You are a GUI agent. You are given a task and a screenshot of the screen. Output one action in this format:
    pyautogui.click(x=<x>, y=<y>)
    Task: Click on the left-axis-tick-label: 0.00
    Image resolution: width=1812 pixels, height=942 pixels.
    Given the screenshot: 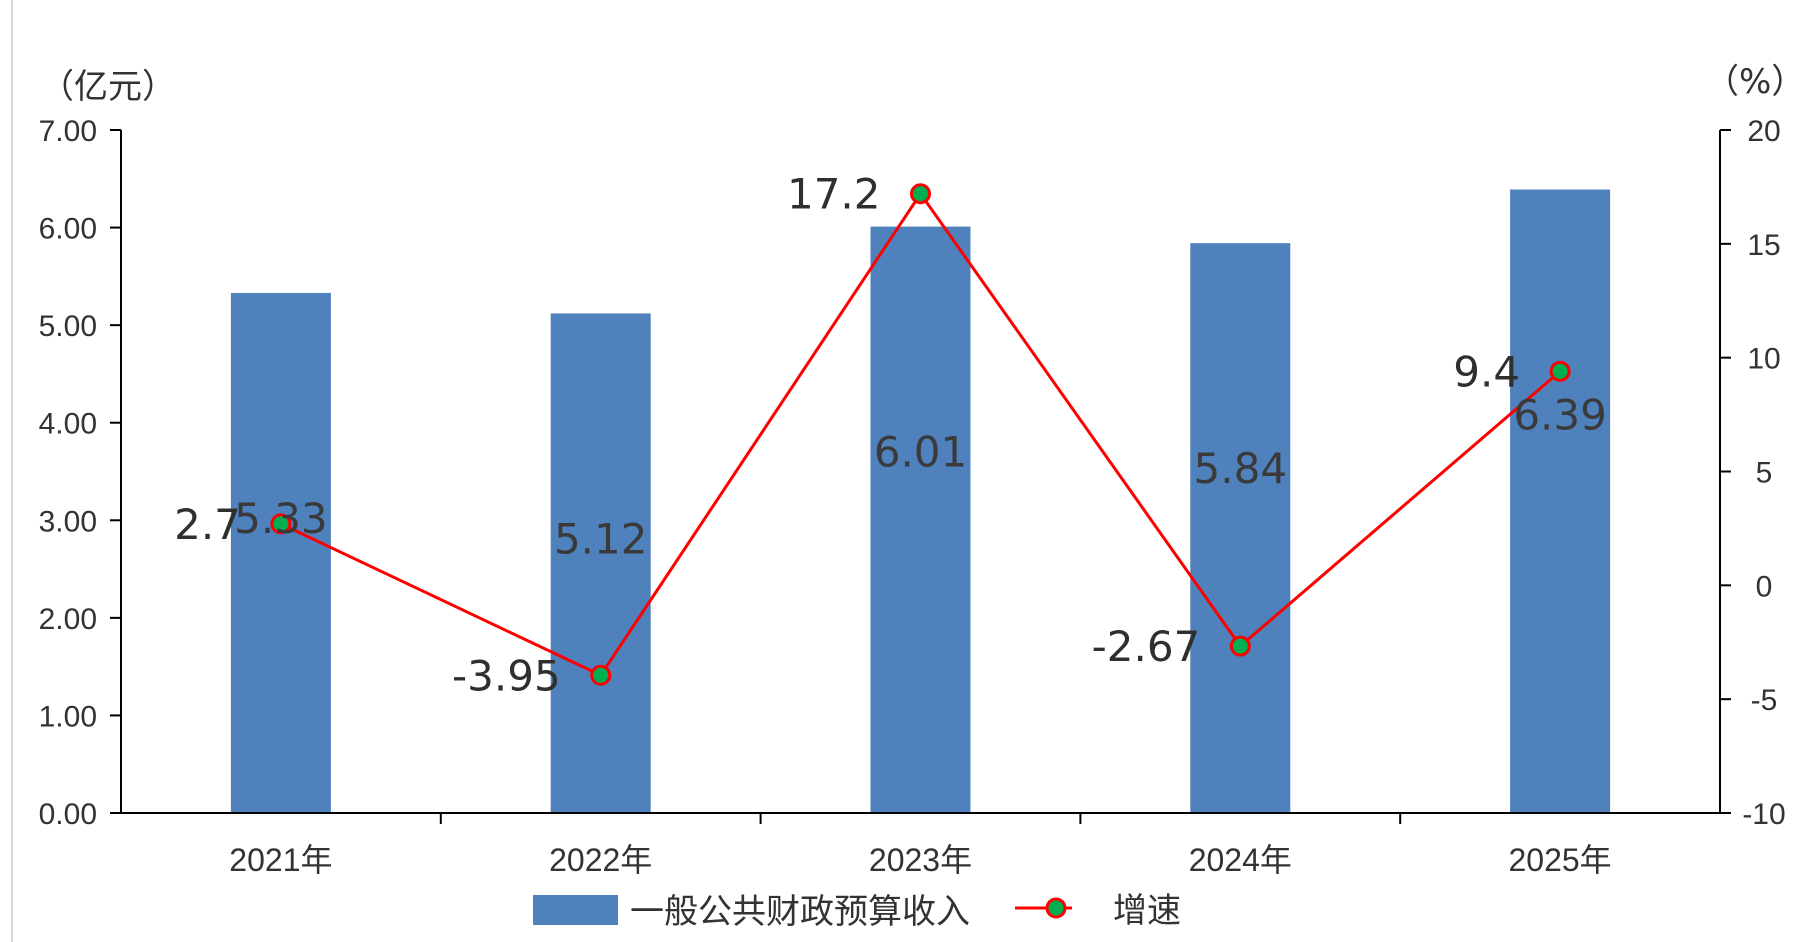 What is the action you would take?
    pyautogui.click(x=68, y=814)
    